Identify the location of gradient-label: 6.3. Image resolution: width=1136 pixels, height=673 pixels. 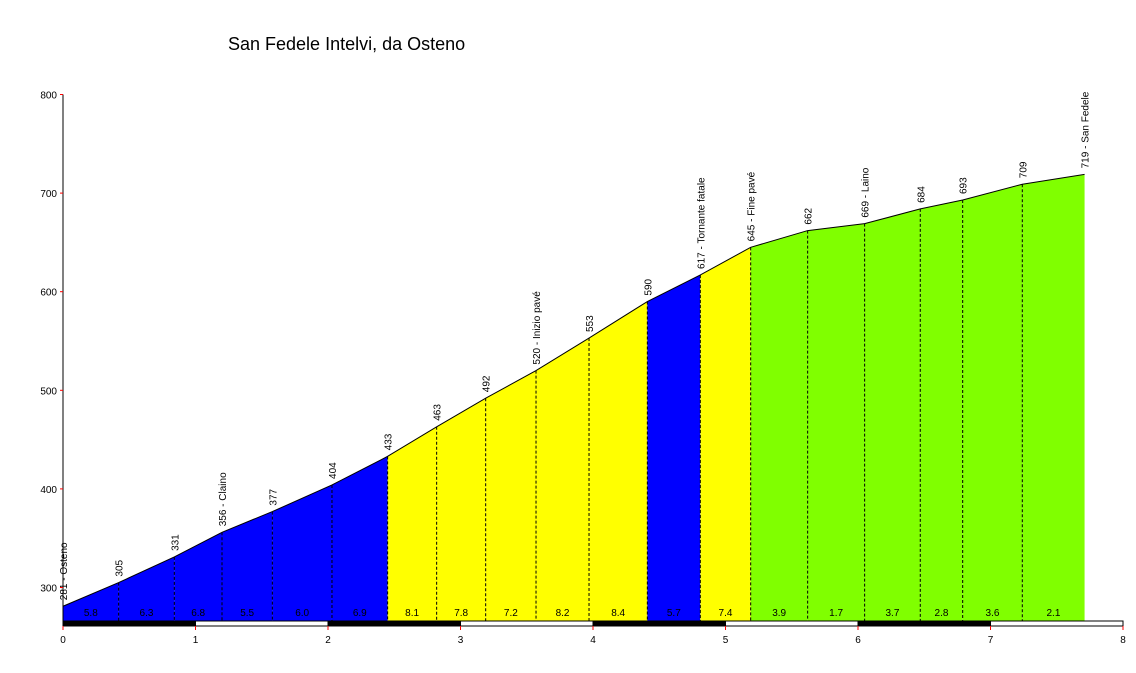
(147, 613).